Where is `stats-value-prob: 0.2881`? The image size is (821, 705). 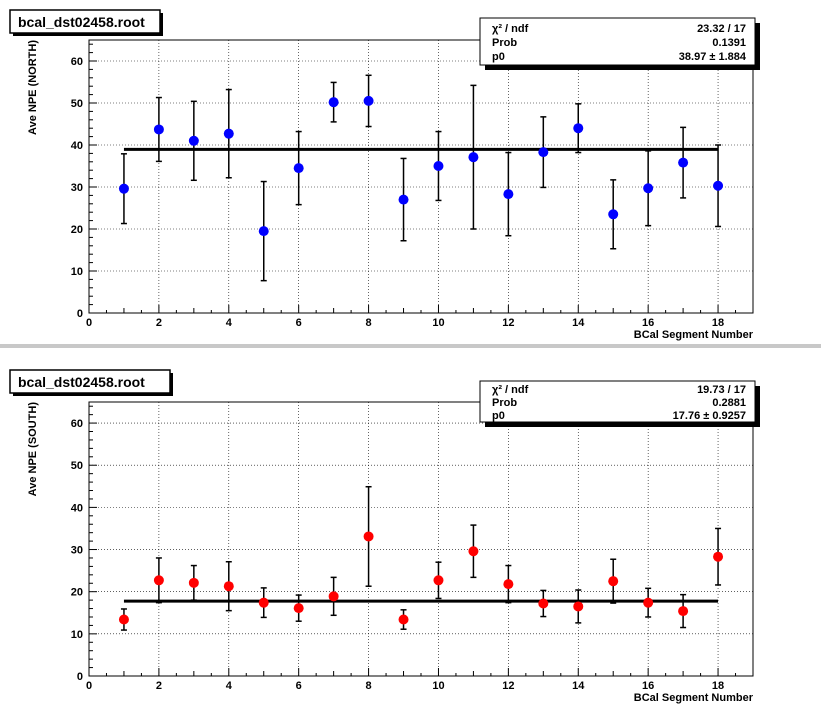
stats-value-prob: 0.2881 is located at coordinates (729, 403).